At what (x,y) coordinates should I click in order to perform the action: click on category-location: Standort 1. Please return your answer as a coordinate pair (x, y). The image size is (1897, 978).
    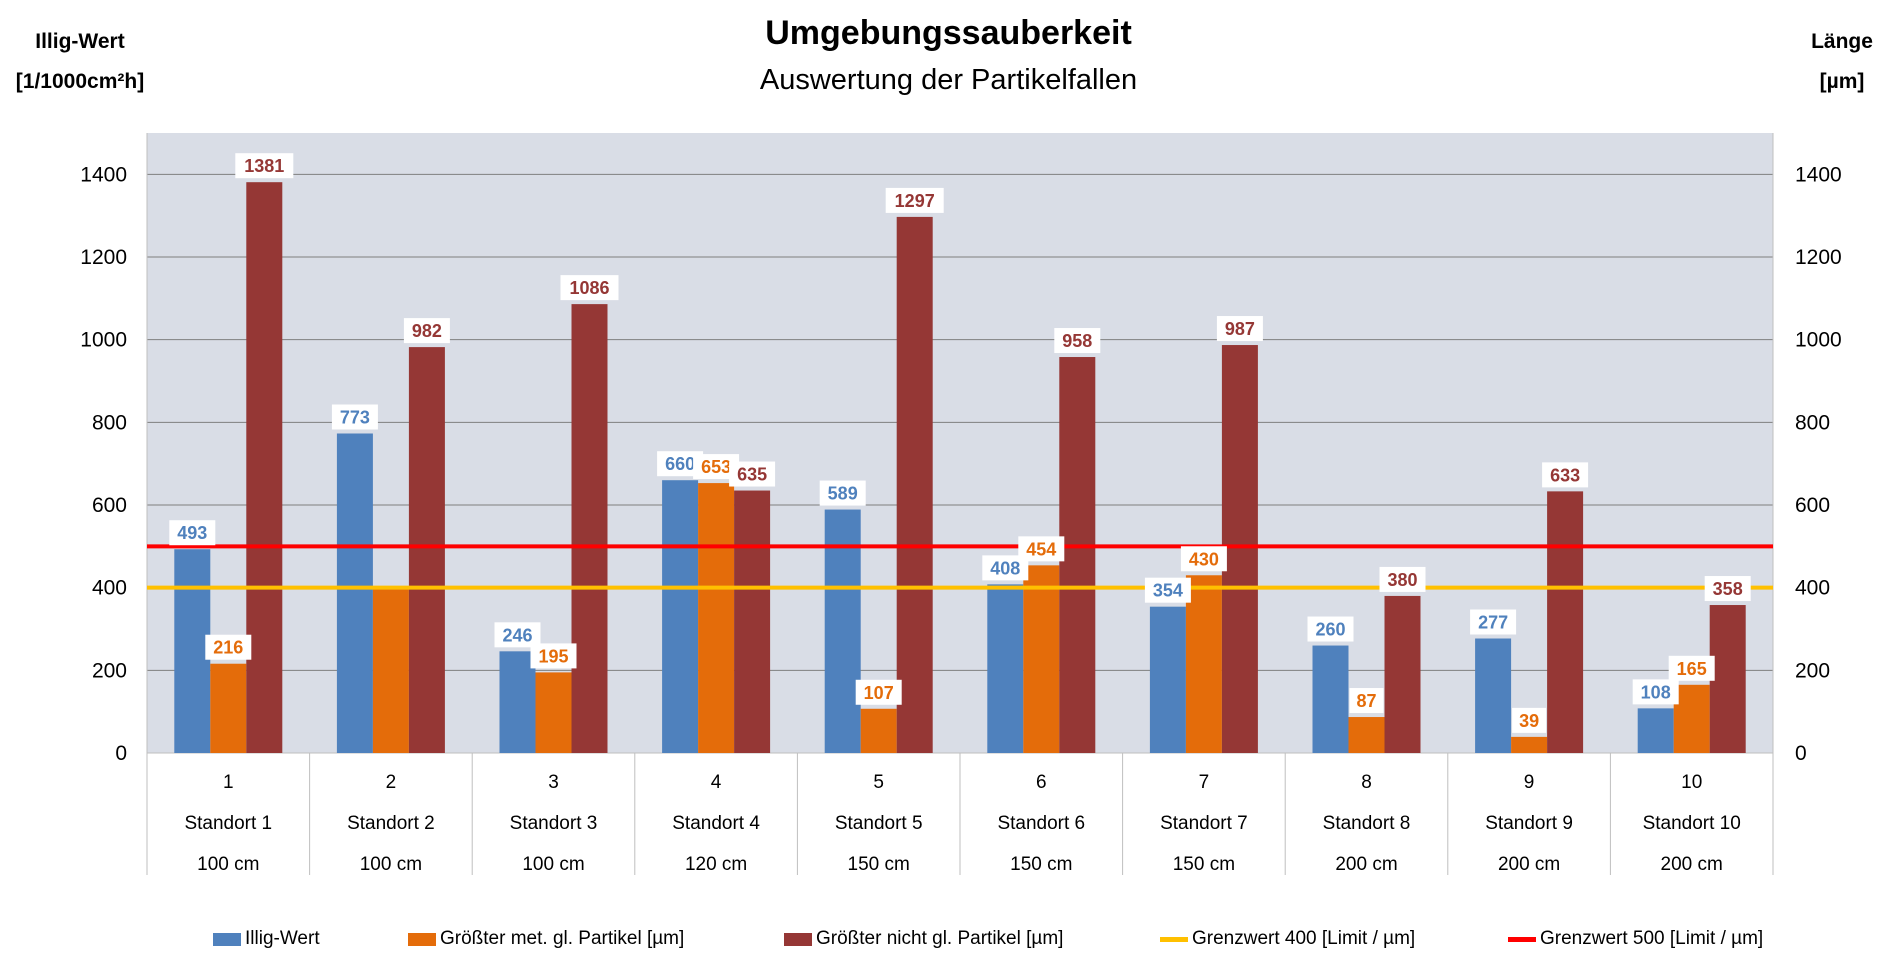
    Looking at the image, I should click on (228, 823).